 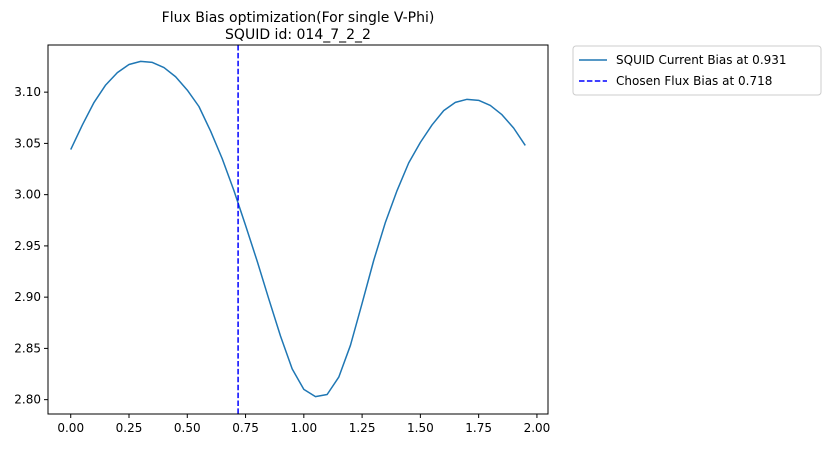 I want to click on chart-title-line1: Flux Bias optimization(For single V-Phi), so click(x=298, y=18).